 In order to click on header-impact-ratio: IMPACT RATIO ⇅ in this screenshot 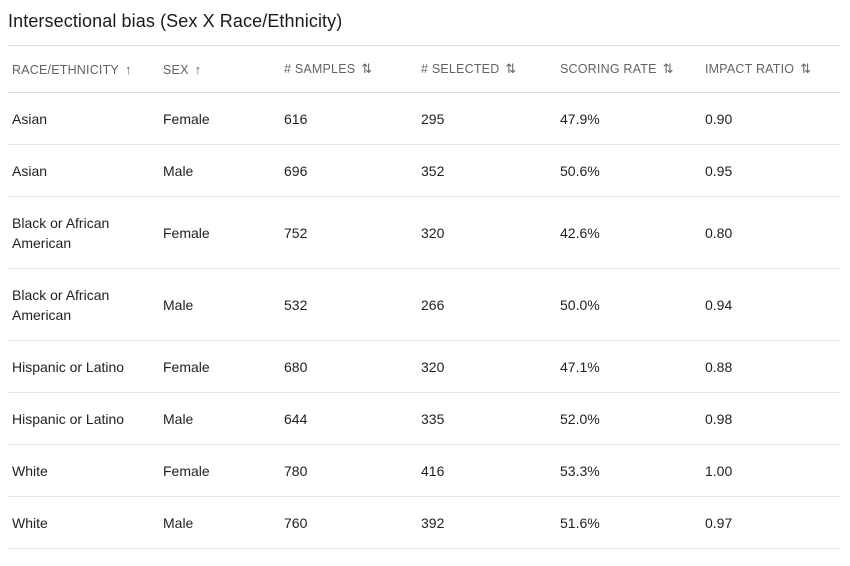, I will do `click(770, 69)`.